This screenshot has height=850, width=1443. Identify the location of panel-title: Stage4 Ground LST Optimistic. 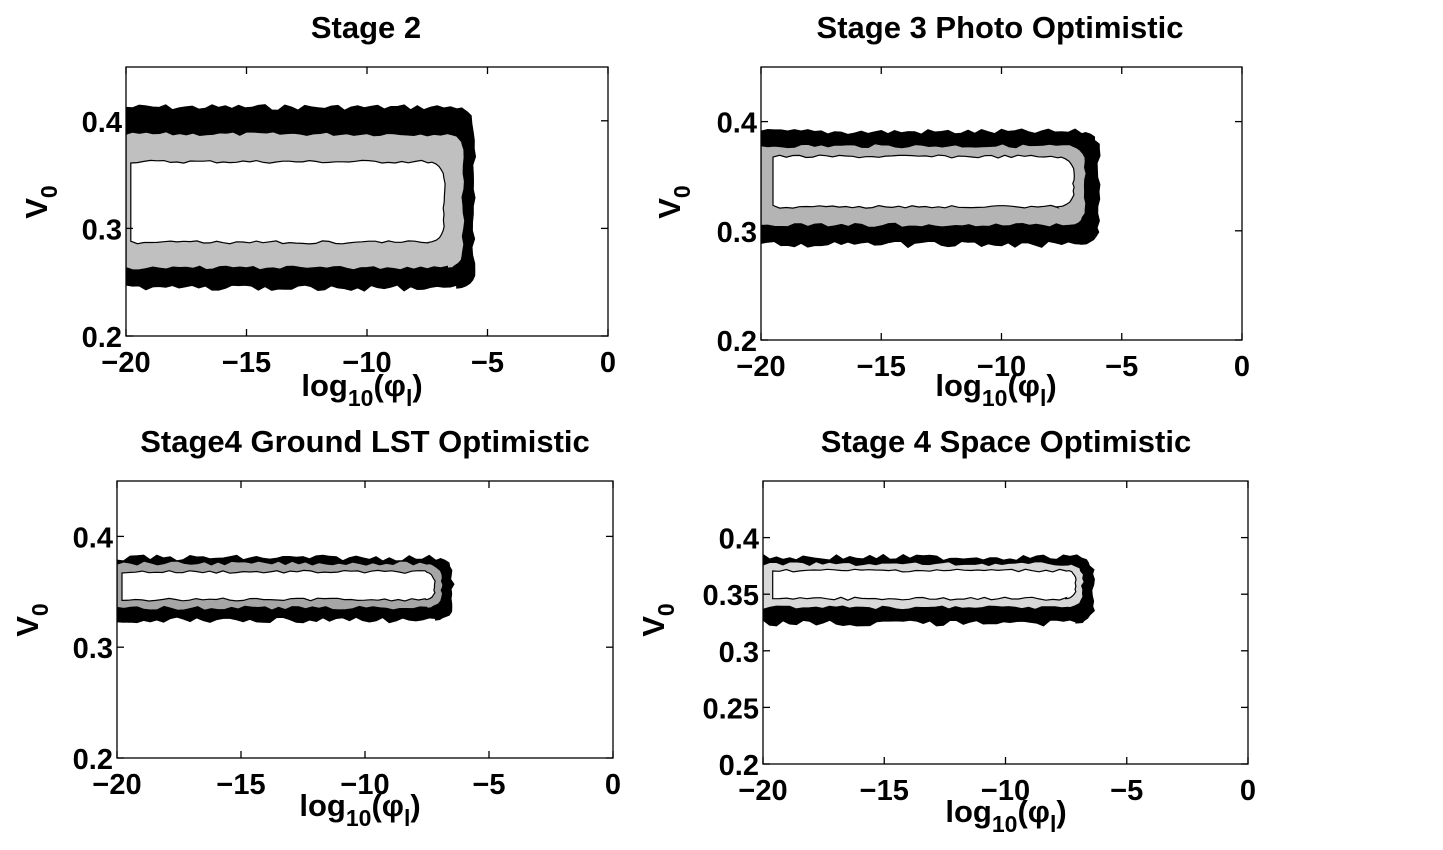
(365, 441).